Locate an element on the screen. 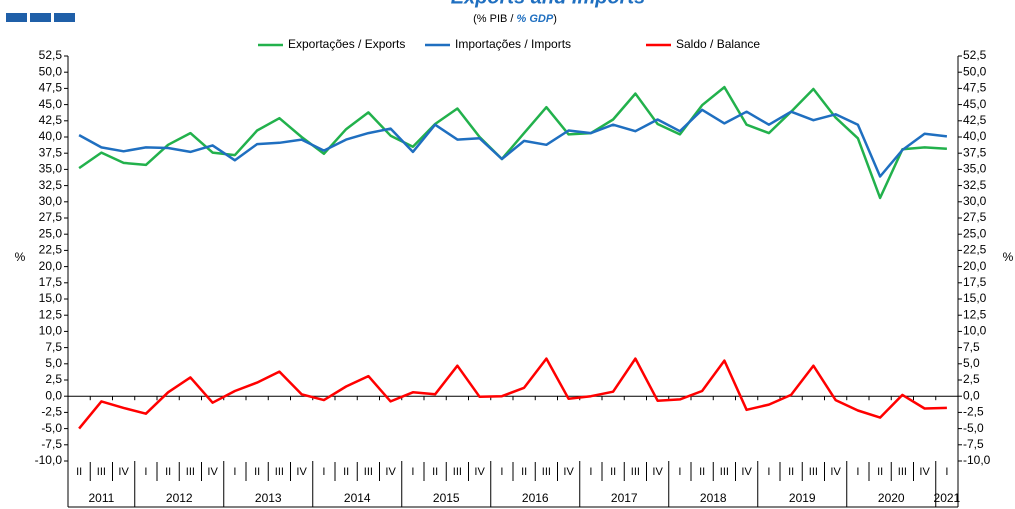  year-label: 2018 is located at coordinates (713, 498).